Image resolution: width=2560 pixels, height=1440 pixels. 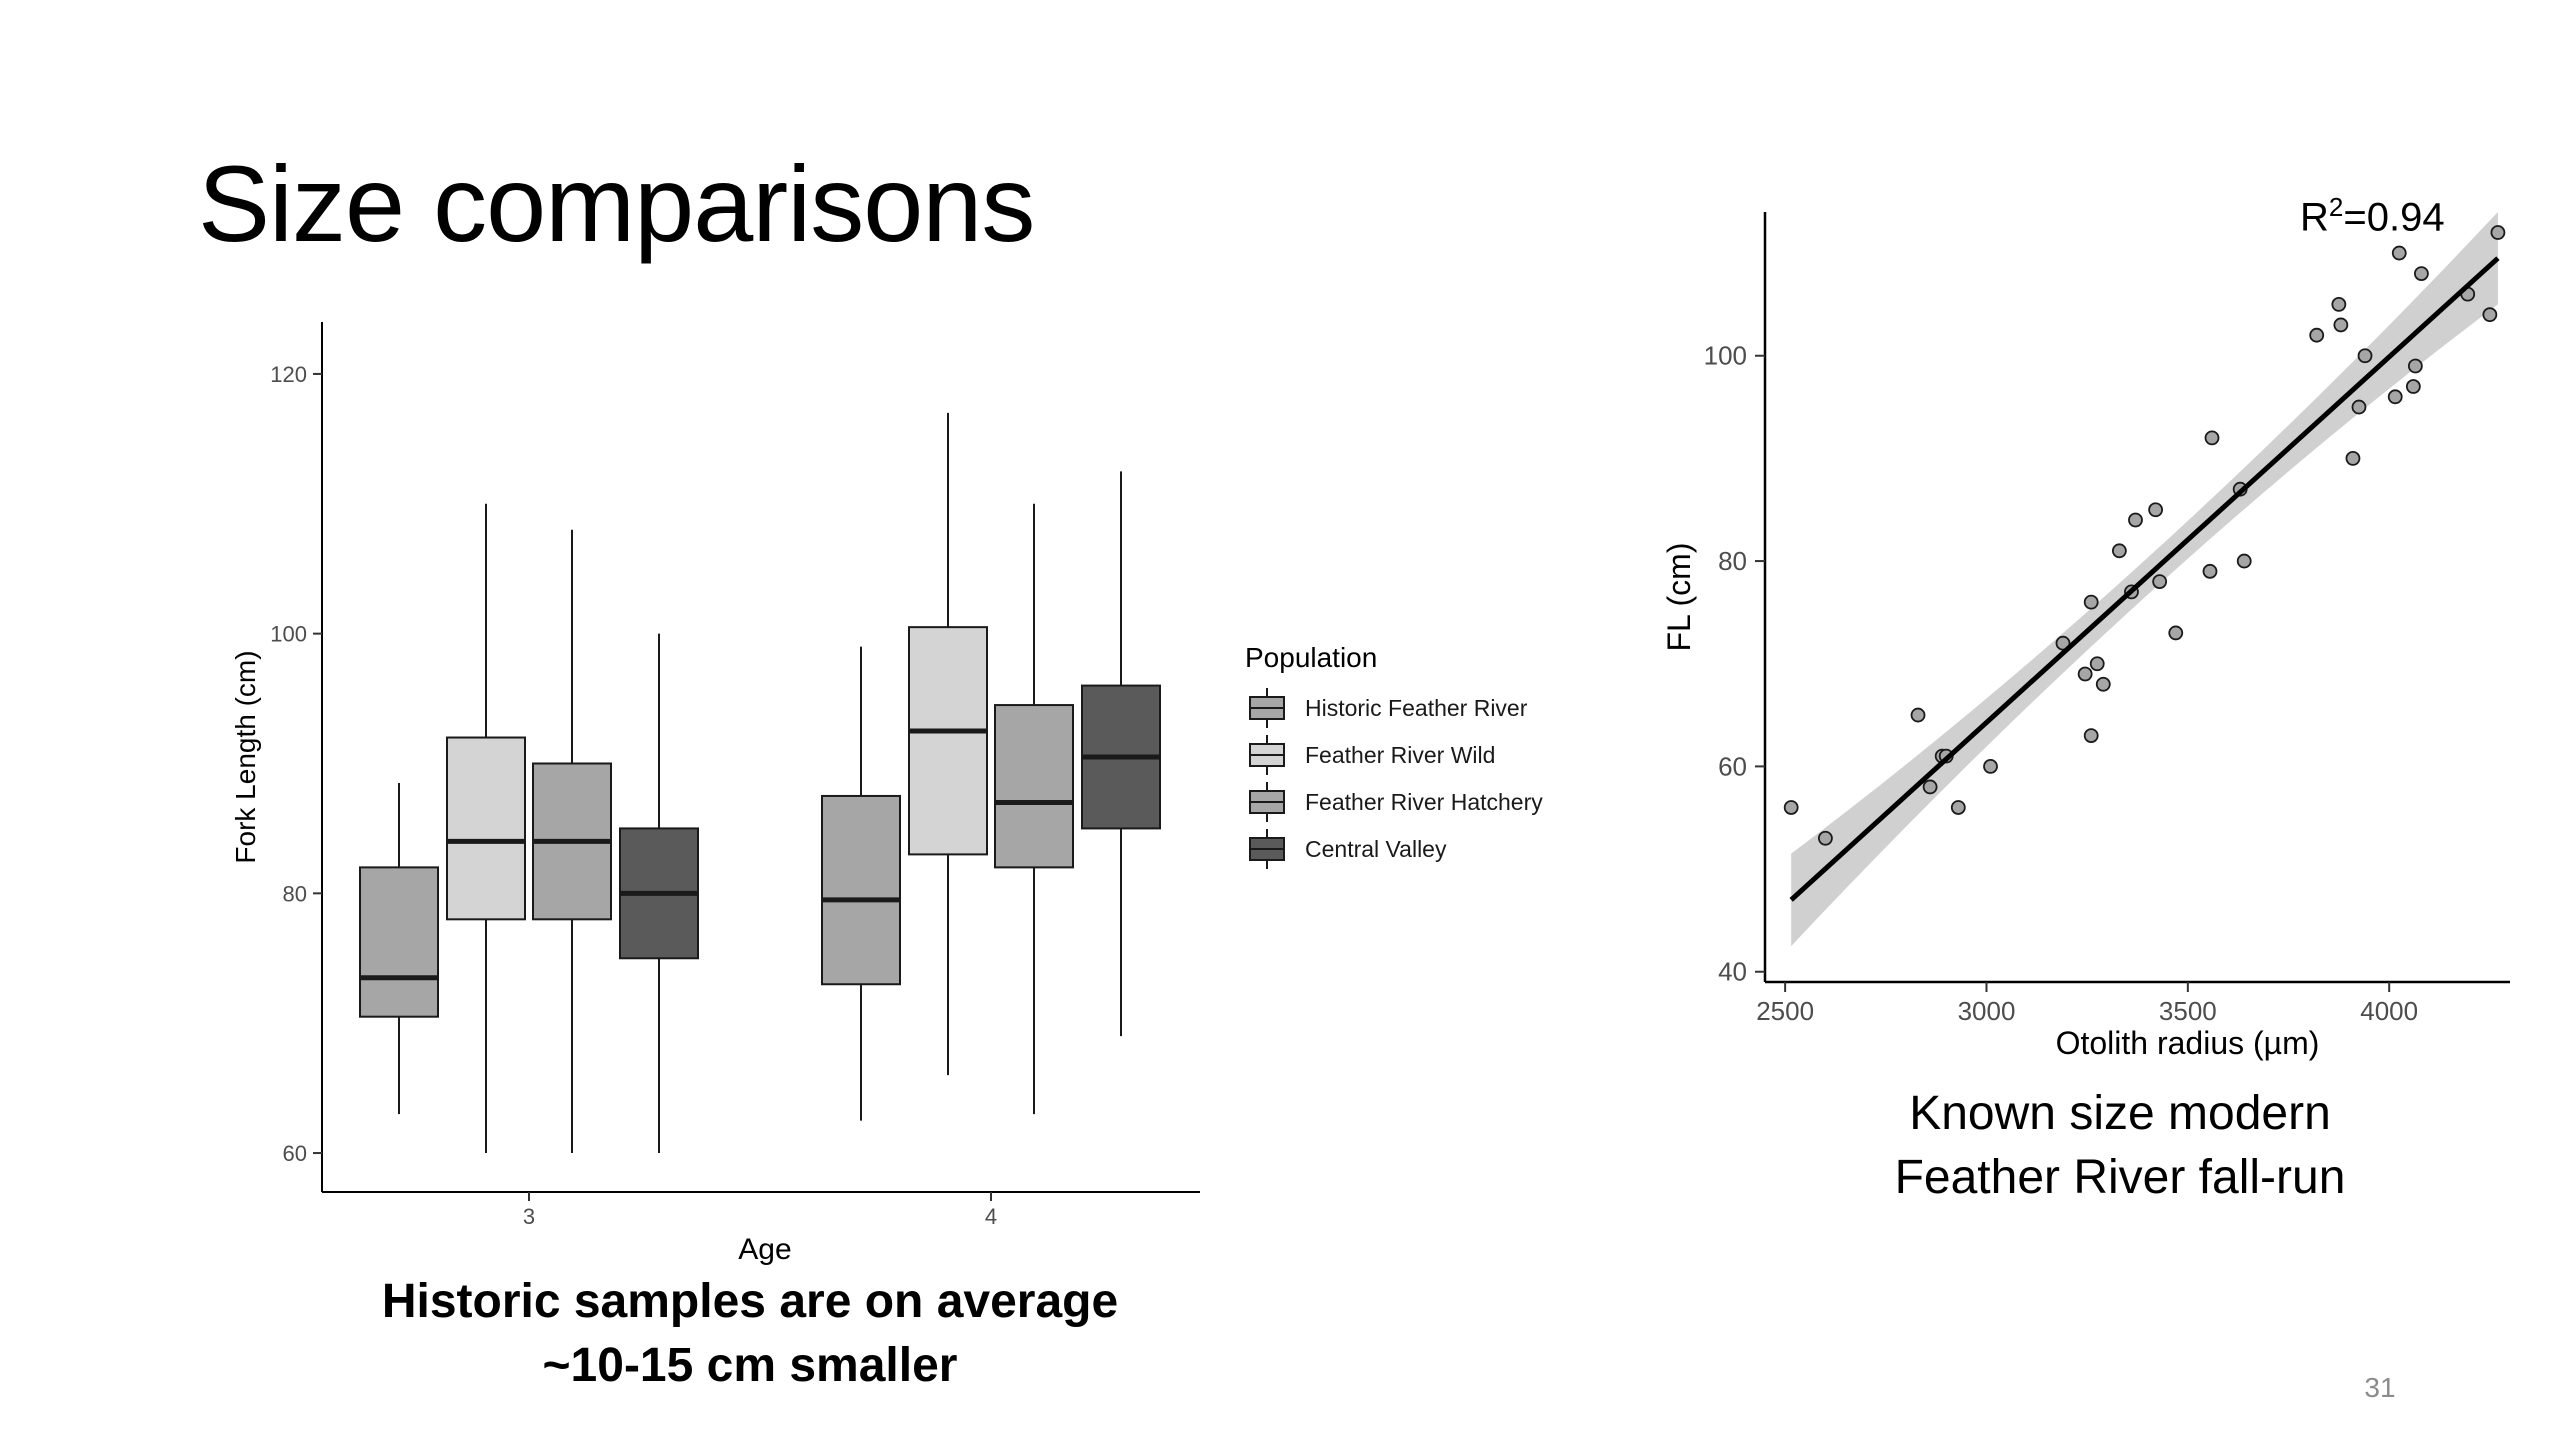 I want to click on left-caption-line-1: Historic samples are on average, so click(x=750, y=1301).